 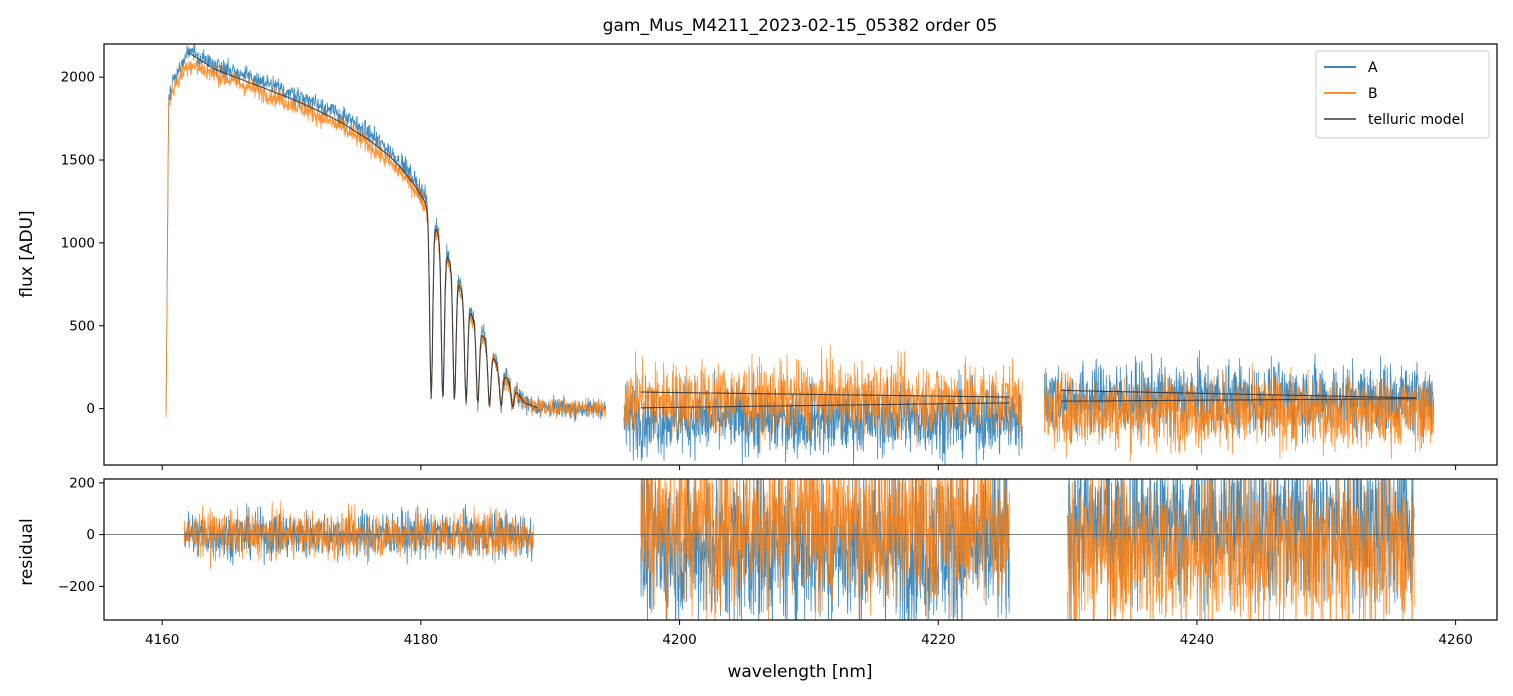 I want to click on flux-ytick-label: 1000, so click(x=78, y=243).